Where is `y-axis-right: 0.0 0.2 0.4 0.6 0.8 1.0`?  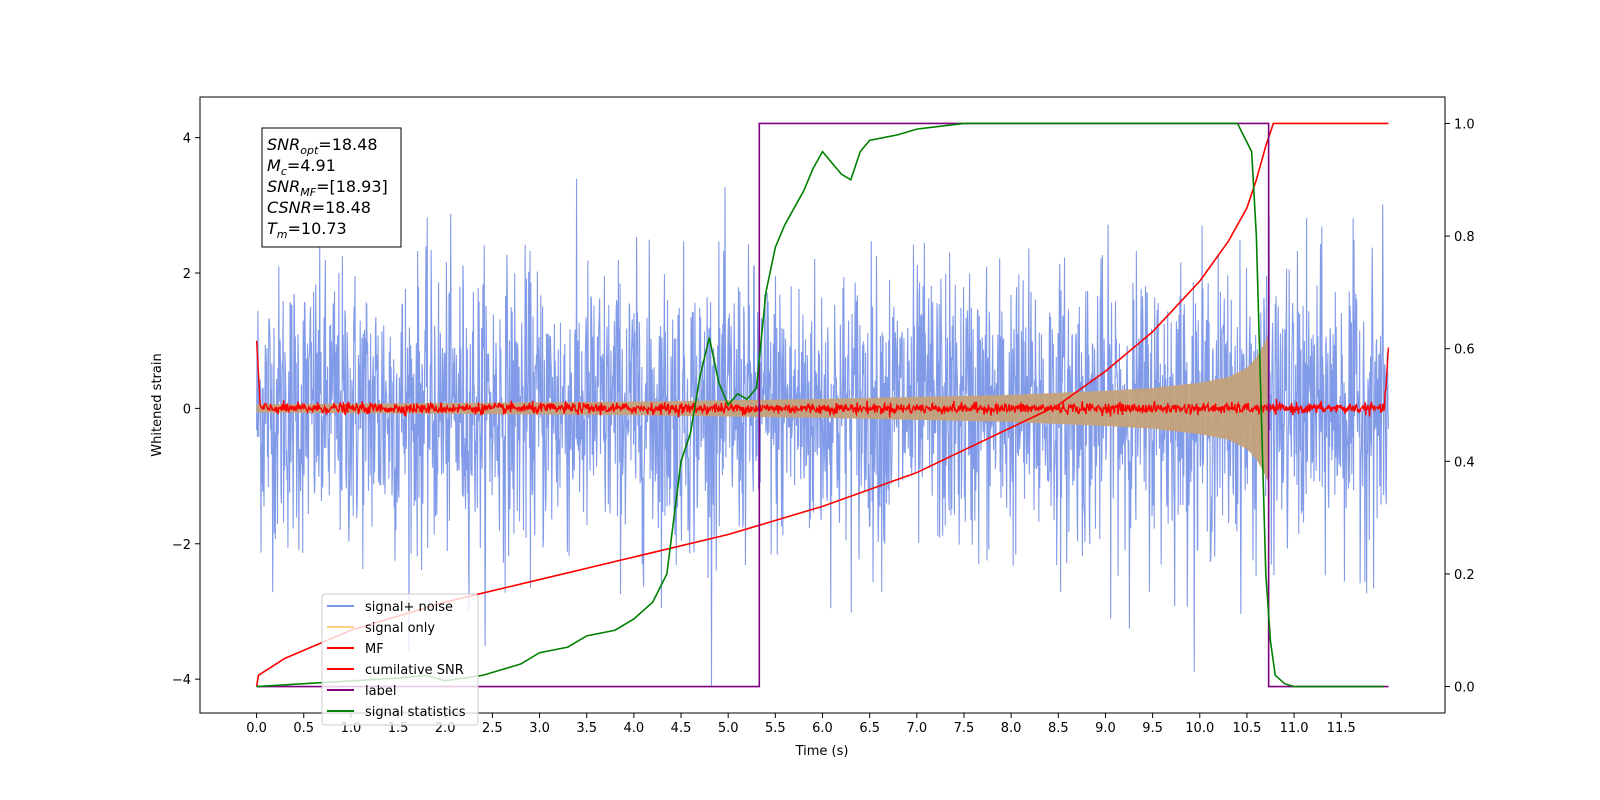
y-axis-right: 0.0 0.2 0.4 0.6 0.8 1.0 is located at coordinates (1460, 406).